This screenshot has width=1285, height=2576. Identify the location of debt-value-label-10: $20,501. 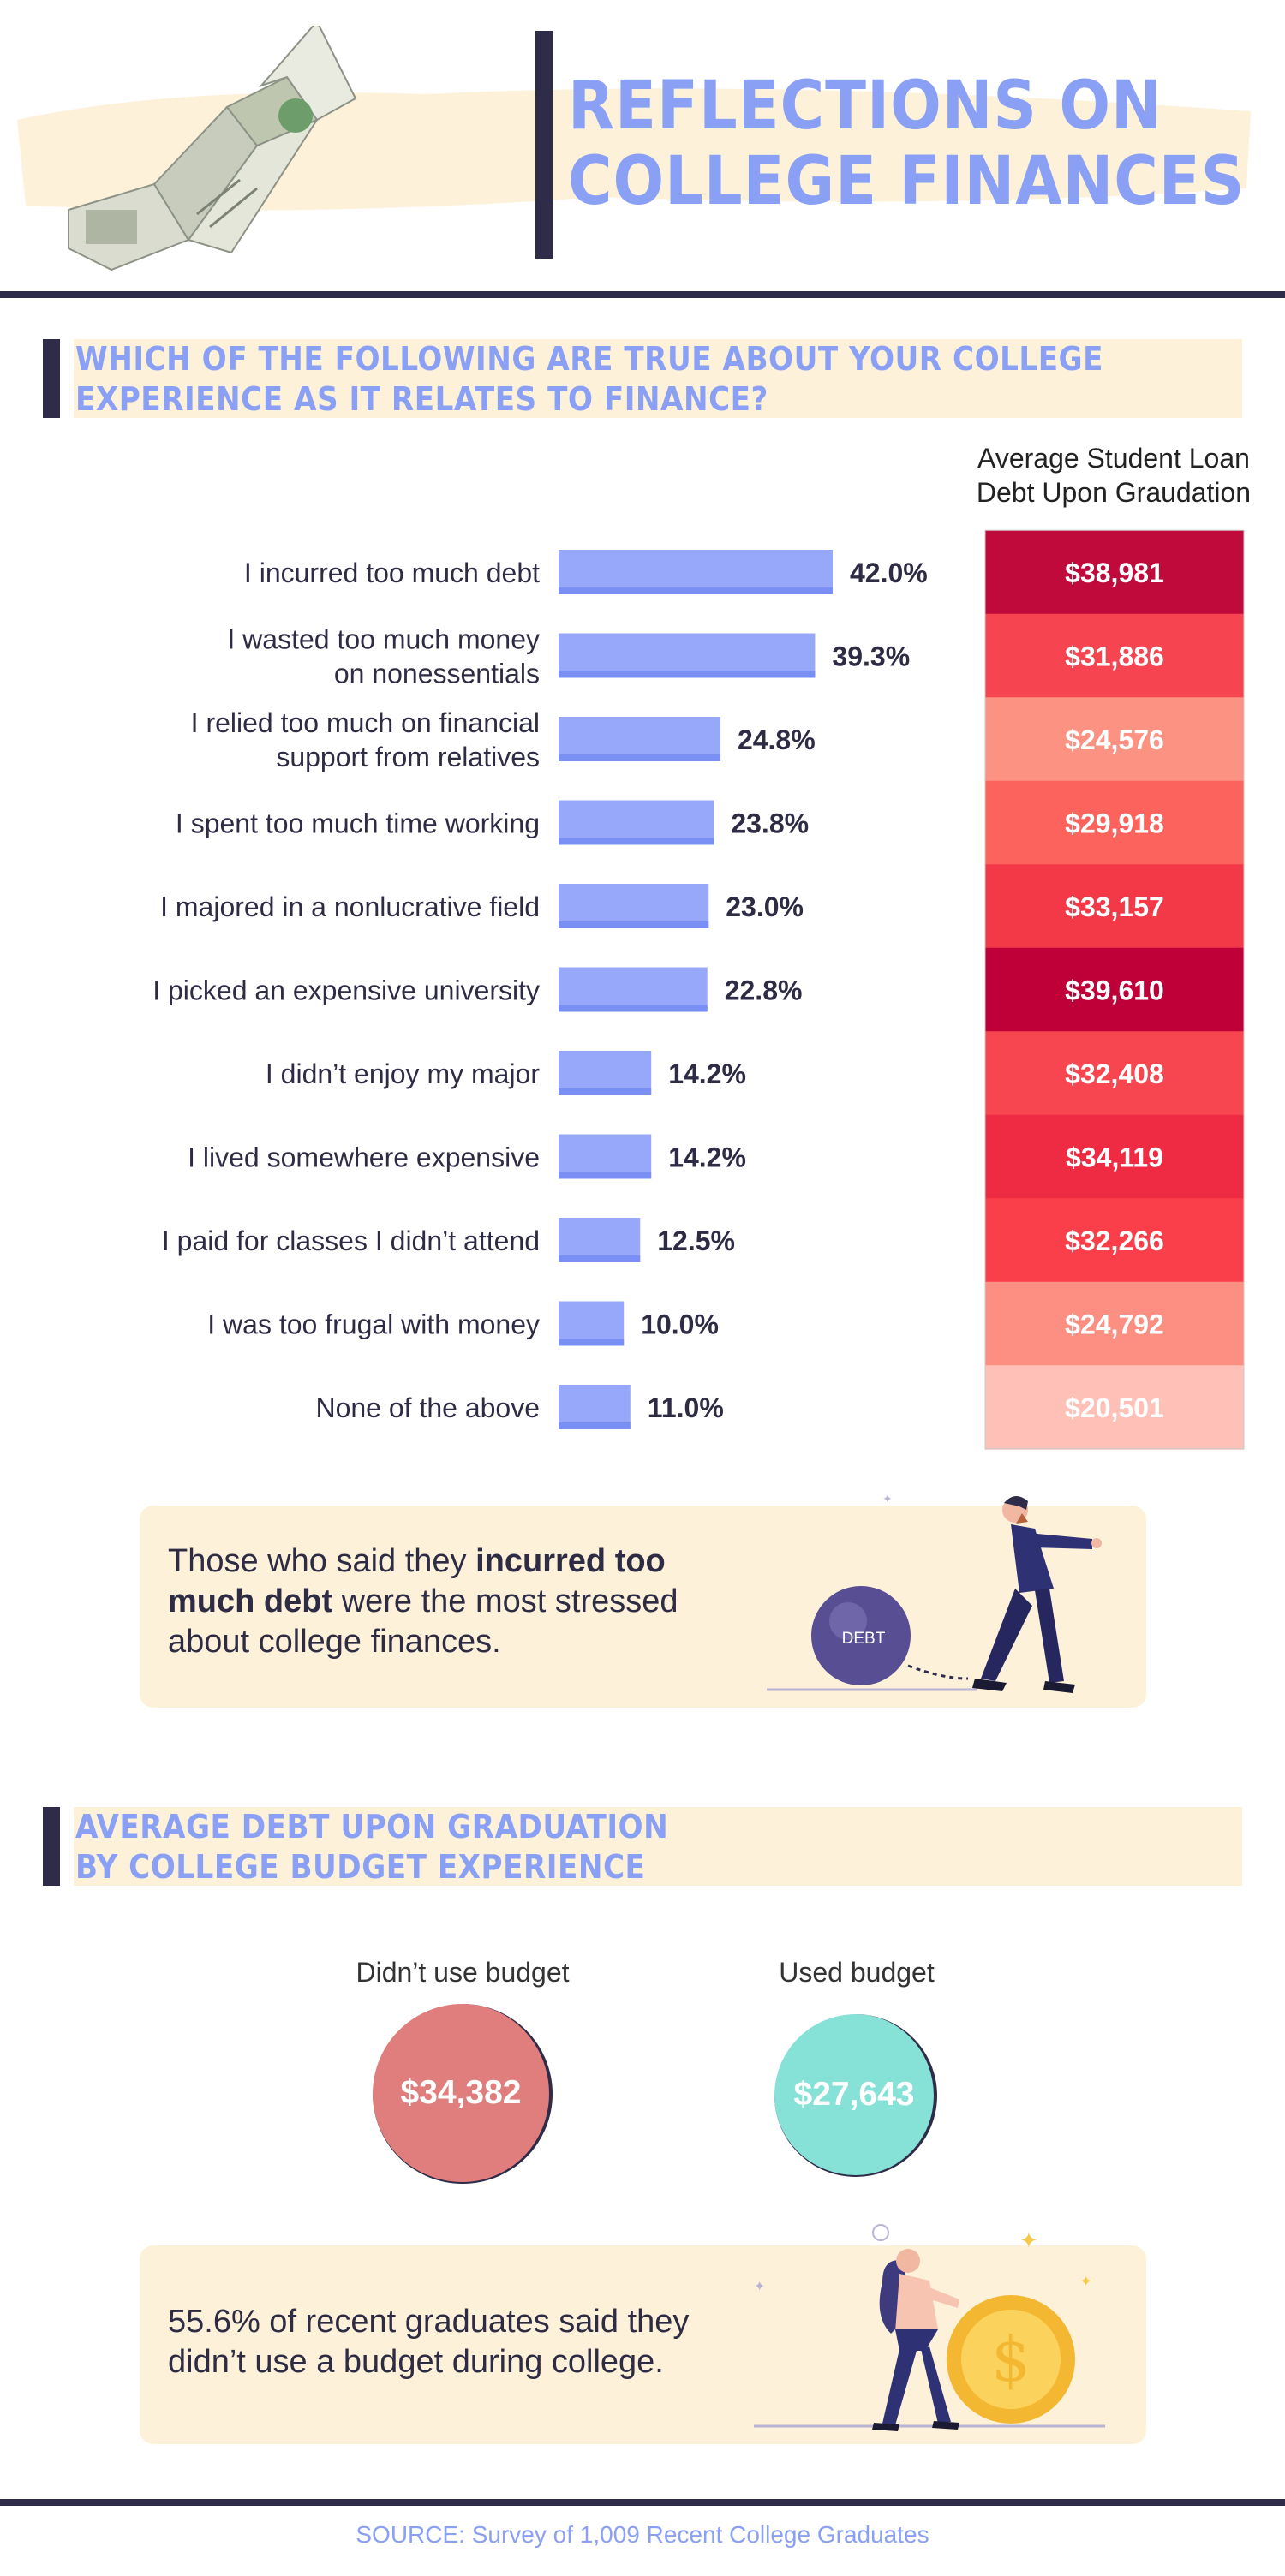
(1114, 1408).